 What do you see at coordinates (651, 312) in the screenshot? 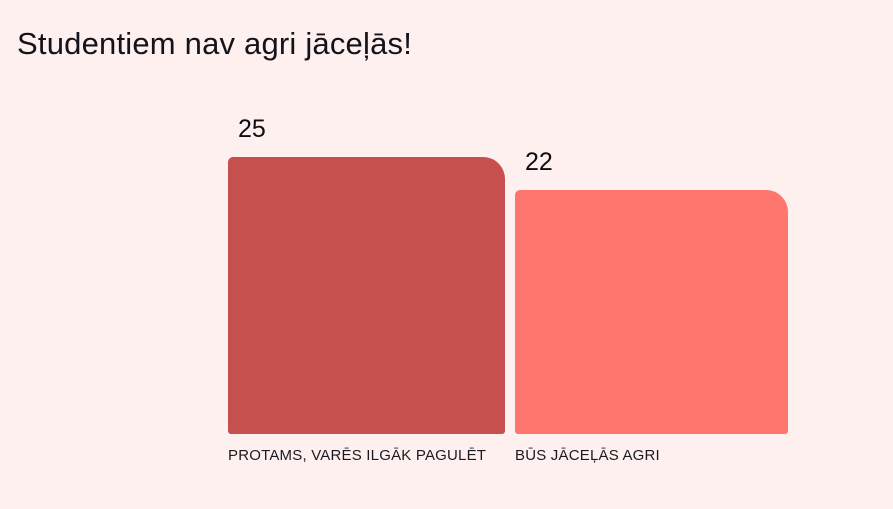
I see `bar-bus-jacelas` at bounding box center [651, 312].